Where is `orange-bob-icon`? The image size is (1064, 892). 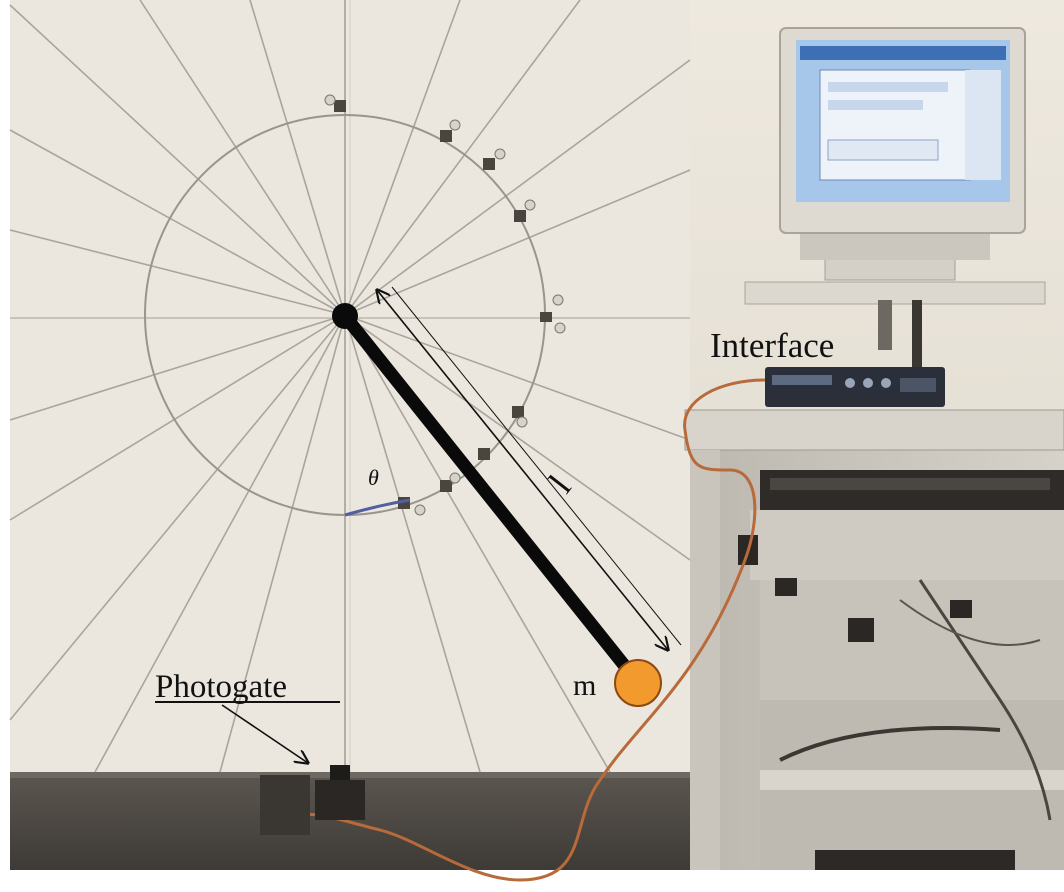
orange-bob-icon is located at coordinates (638, 683).